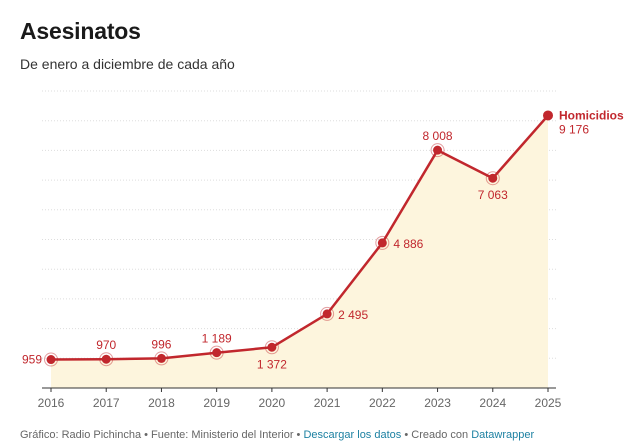 The height and width of the screenshot is (443, 628). What do you see at coordinates (437, 403) in the screenshot?
I see `x-tick-label: 2023` at bounding box center [437, 403].